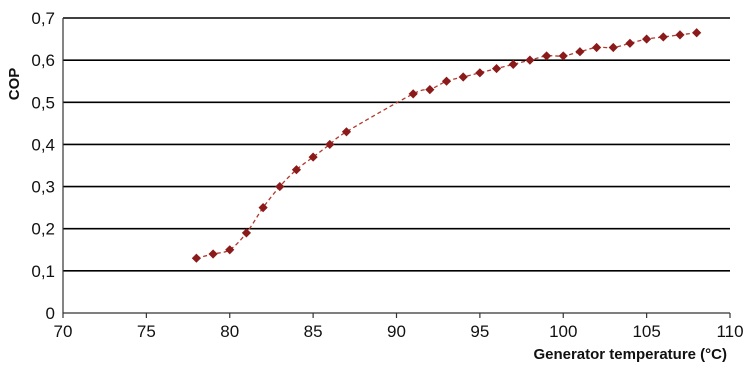  Describe the element at coordinates (43, 271) in the screenshot. I see `y-tick-label: 0,1` at that location.